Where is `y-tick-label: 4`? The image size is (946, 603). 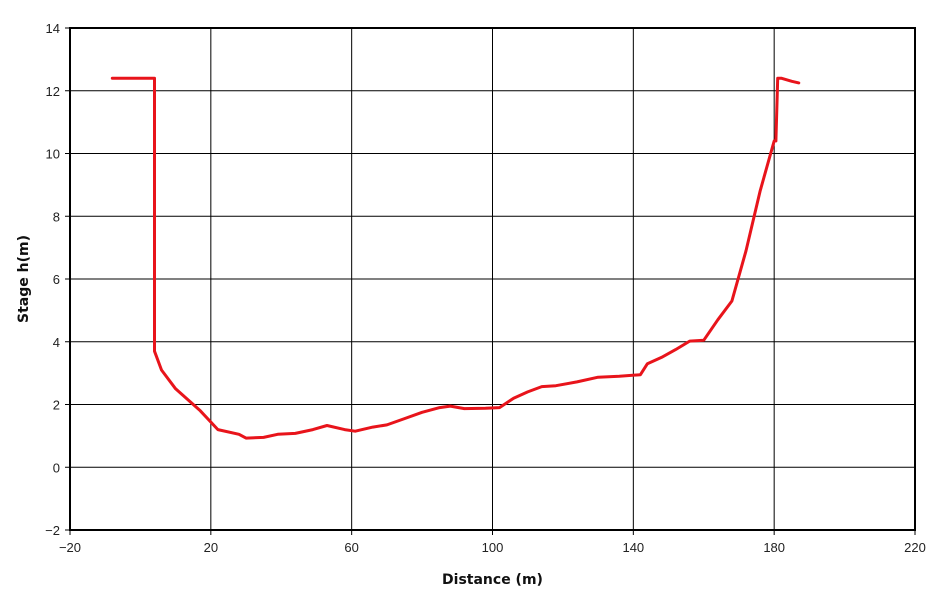
y-tick-label: 4 is located at coordinates (56, 342).